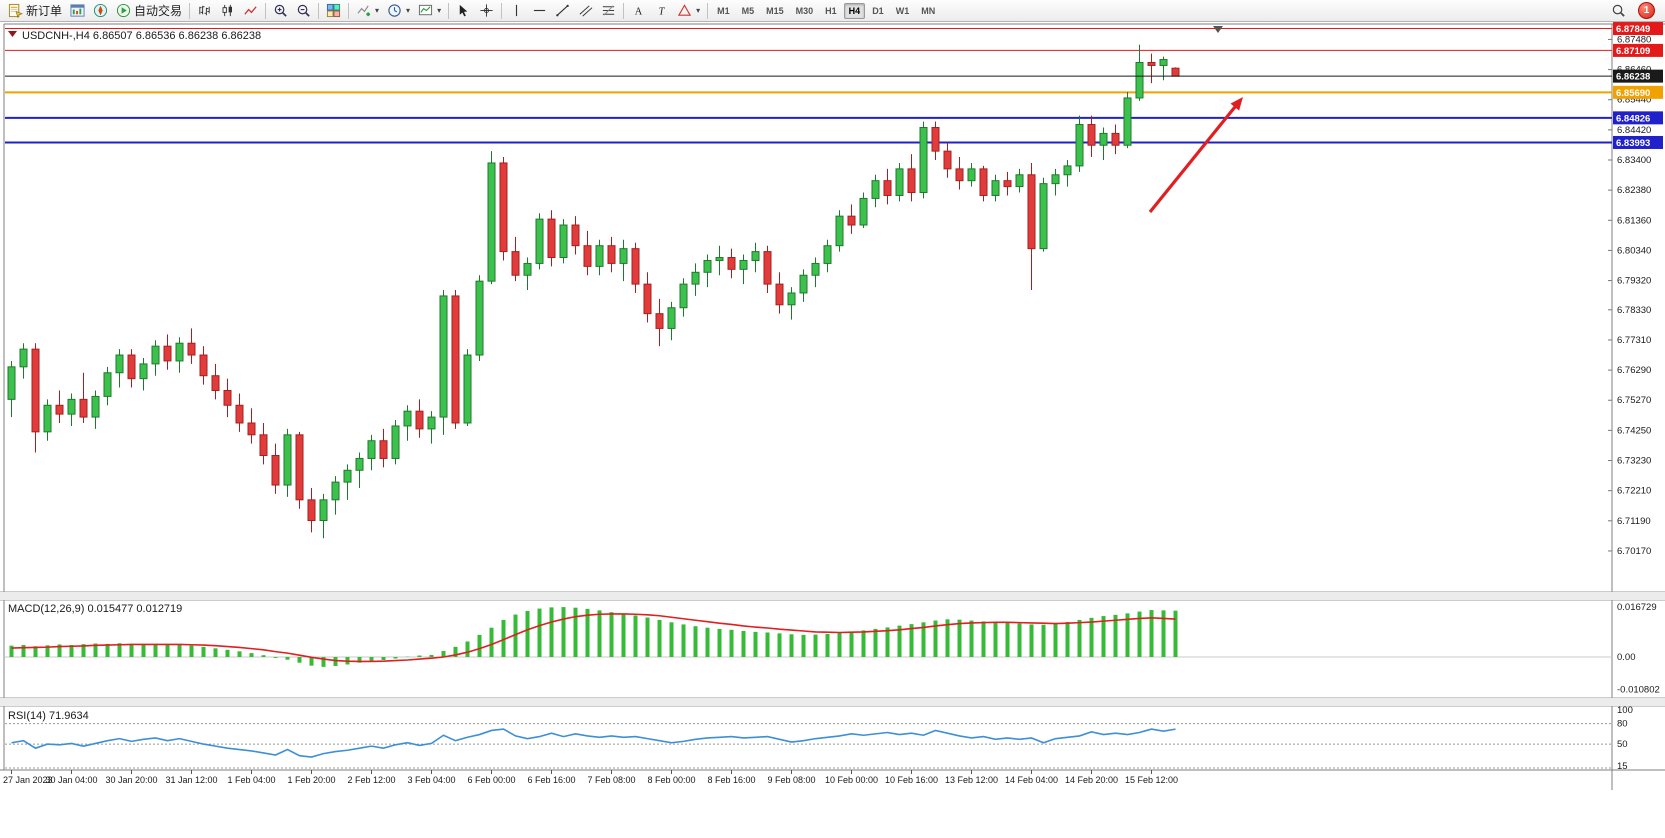 This screenshot has width=1665, height=838. I want to click on vertical-line-button, so click(516, 10).